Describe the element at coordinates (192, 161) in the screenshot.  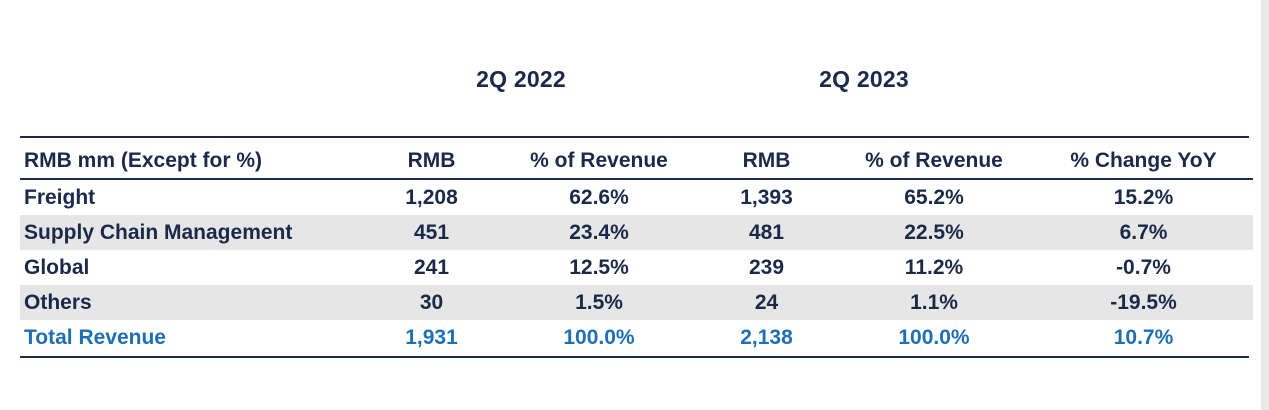
I see `header-metric: RMB mm (Except for %)` at that location.